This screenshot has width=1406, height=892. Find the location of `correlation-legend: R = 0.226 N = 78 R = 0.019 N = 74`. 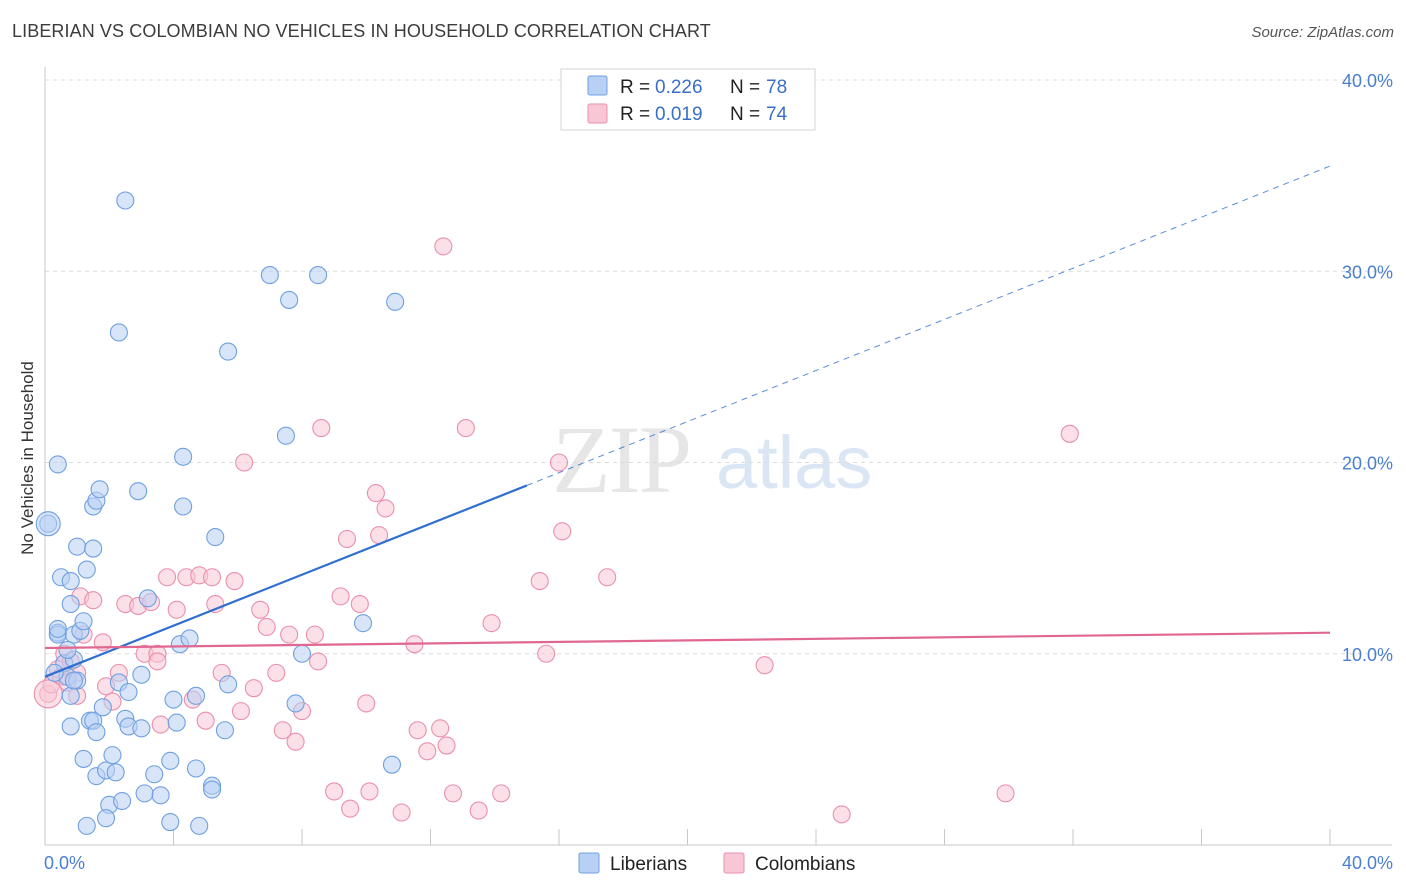

correlation-legend: R = 0.226 N = 78 R = 0.019 N = 74 is located at coordinates (688, 99).